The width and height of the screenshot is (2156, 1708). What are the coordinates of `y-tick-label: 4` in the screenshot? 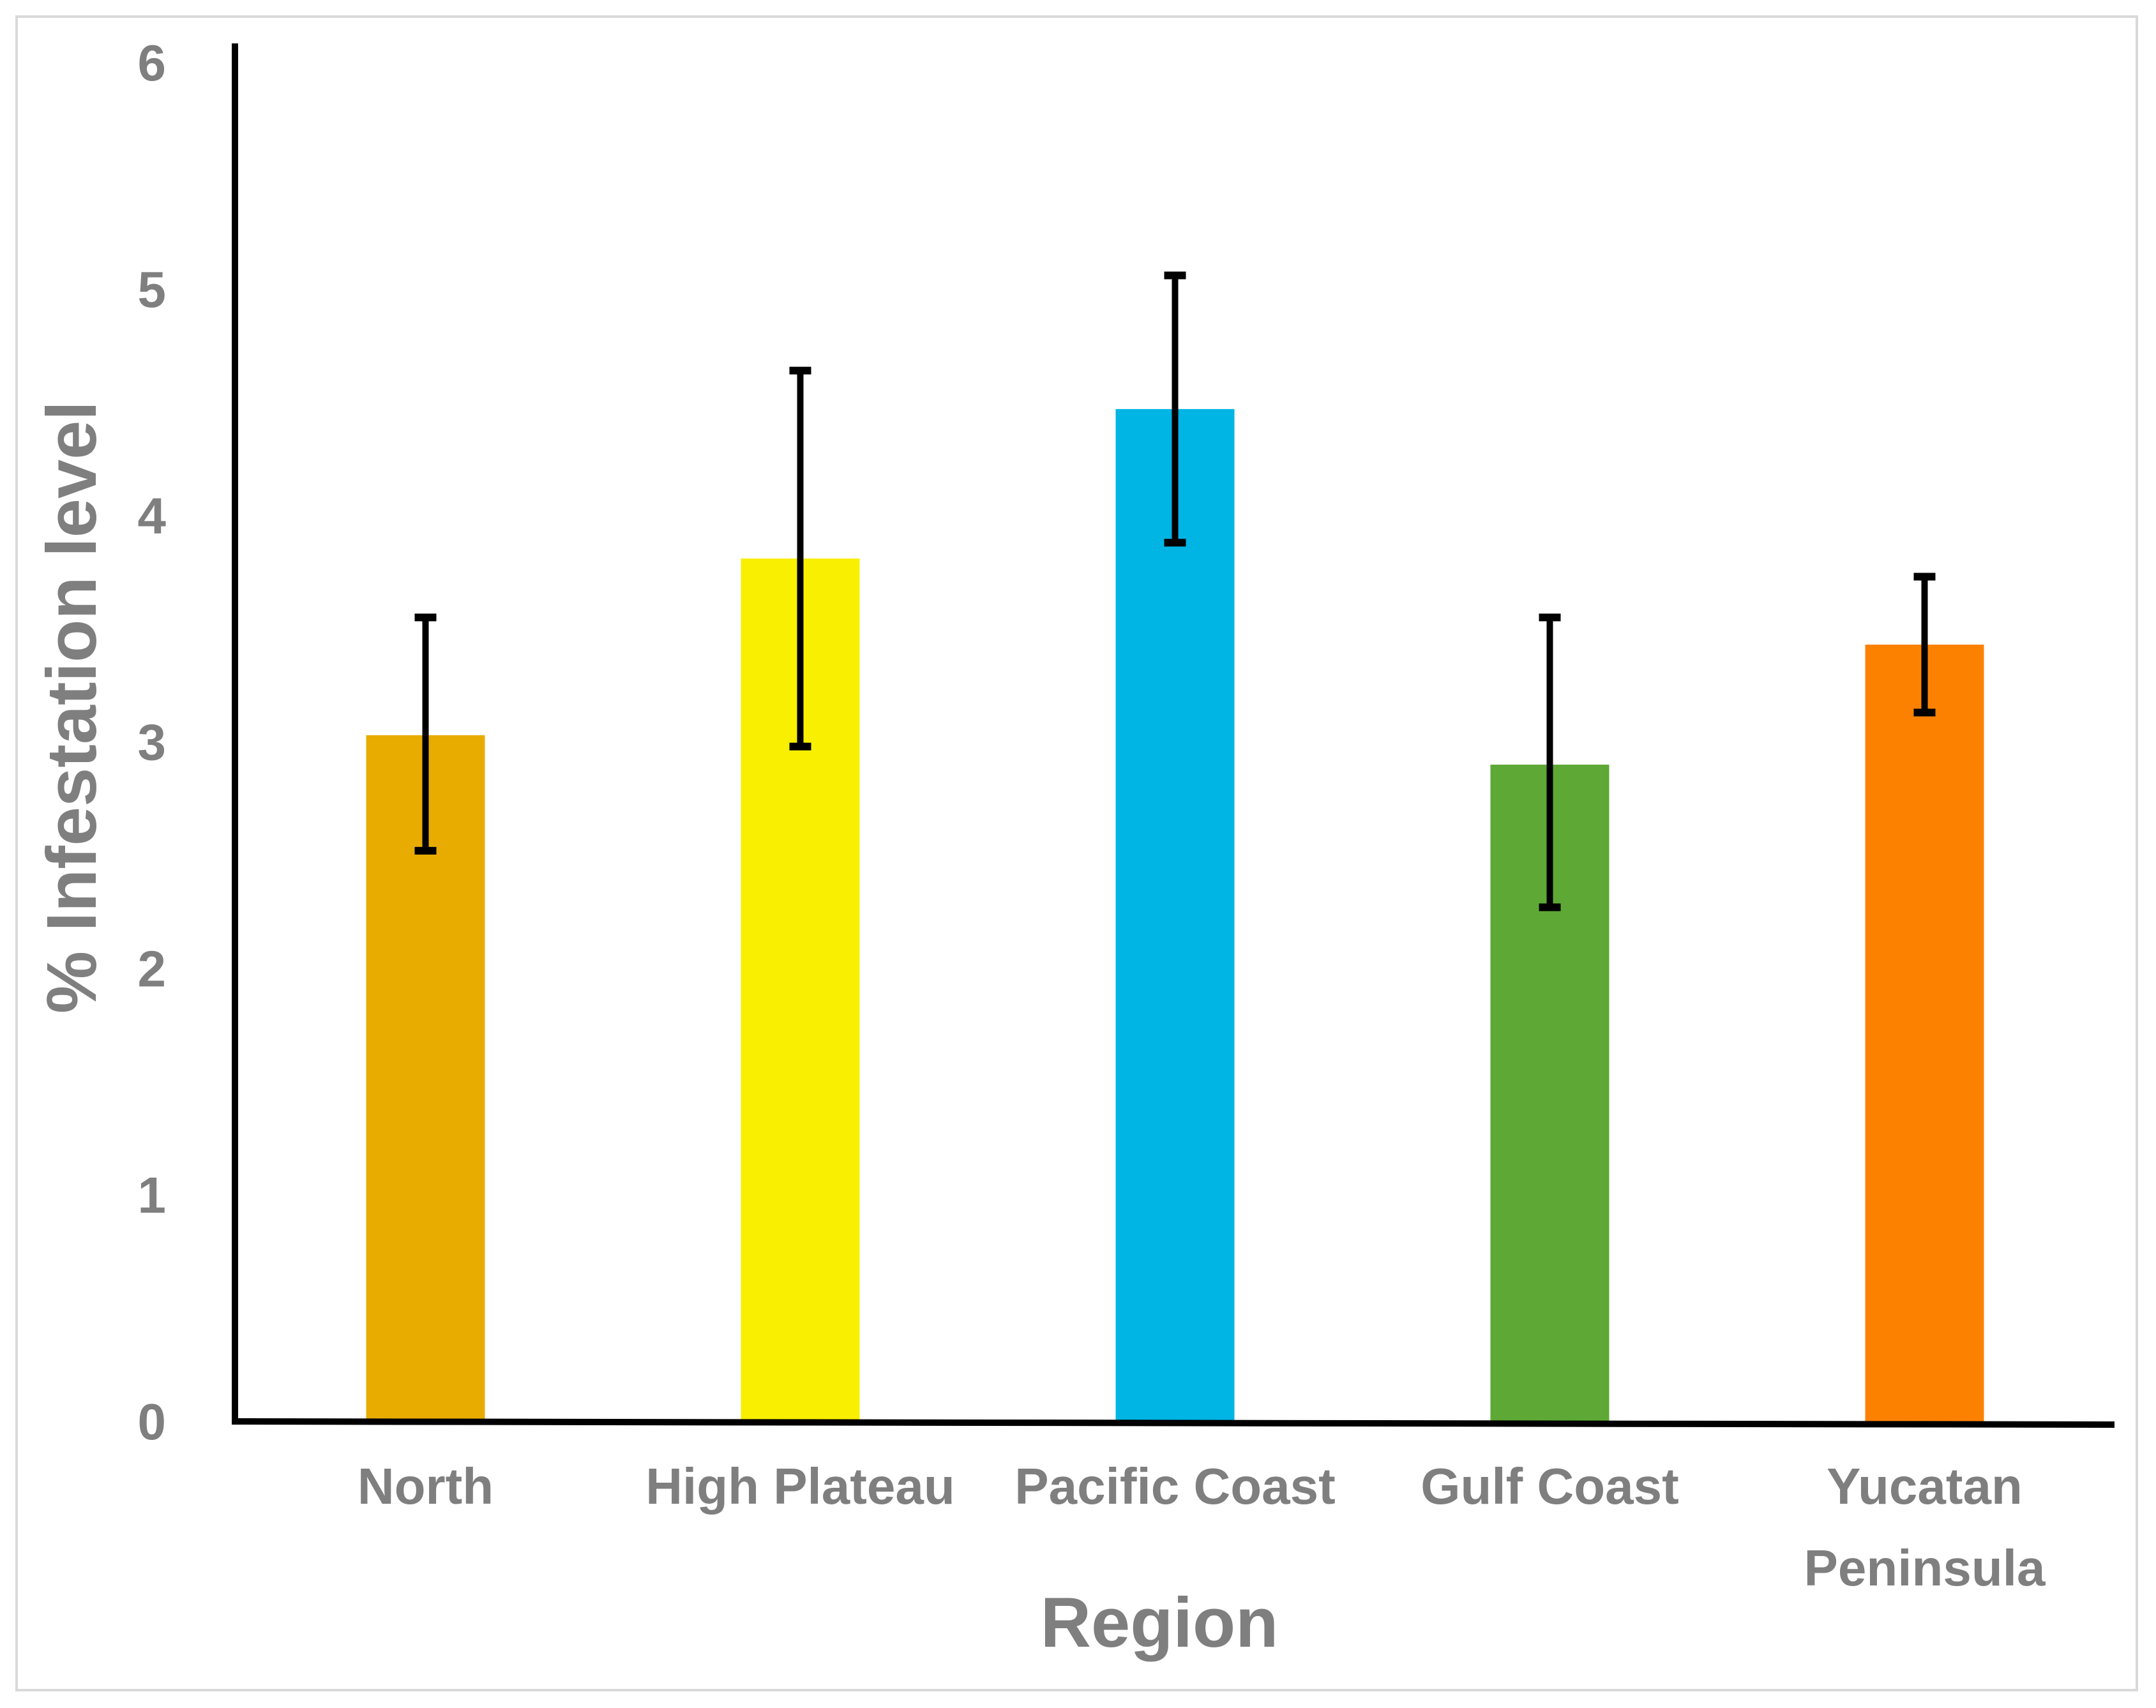 It's located at (152, 516).